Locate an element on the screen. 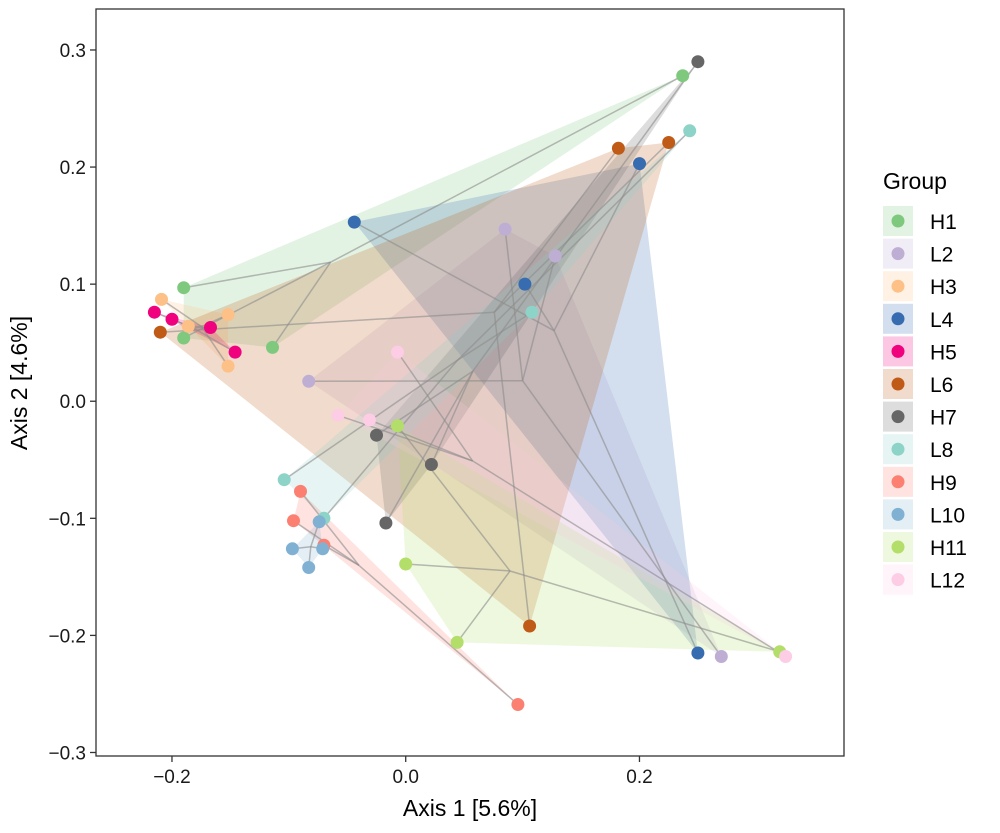  legend-label-l2: L2 is located at coordinates (941, 255).